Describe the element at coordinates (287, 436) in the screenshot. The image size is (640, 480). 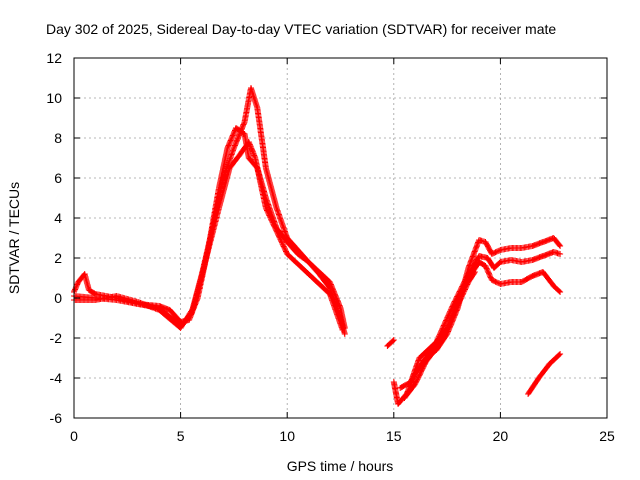
I see `x-tick-label: 10` at that location.